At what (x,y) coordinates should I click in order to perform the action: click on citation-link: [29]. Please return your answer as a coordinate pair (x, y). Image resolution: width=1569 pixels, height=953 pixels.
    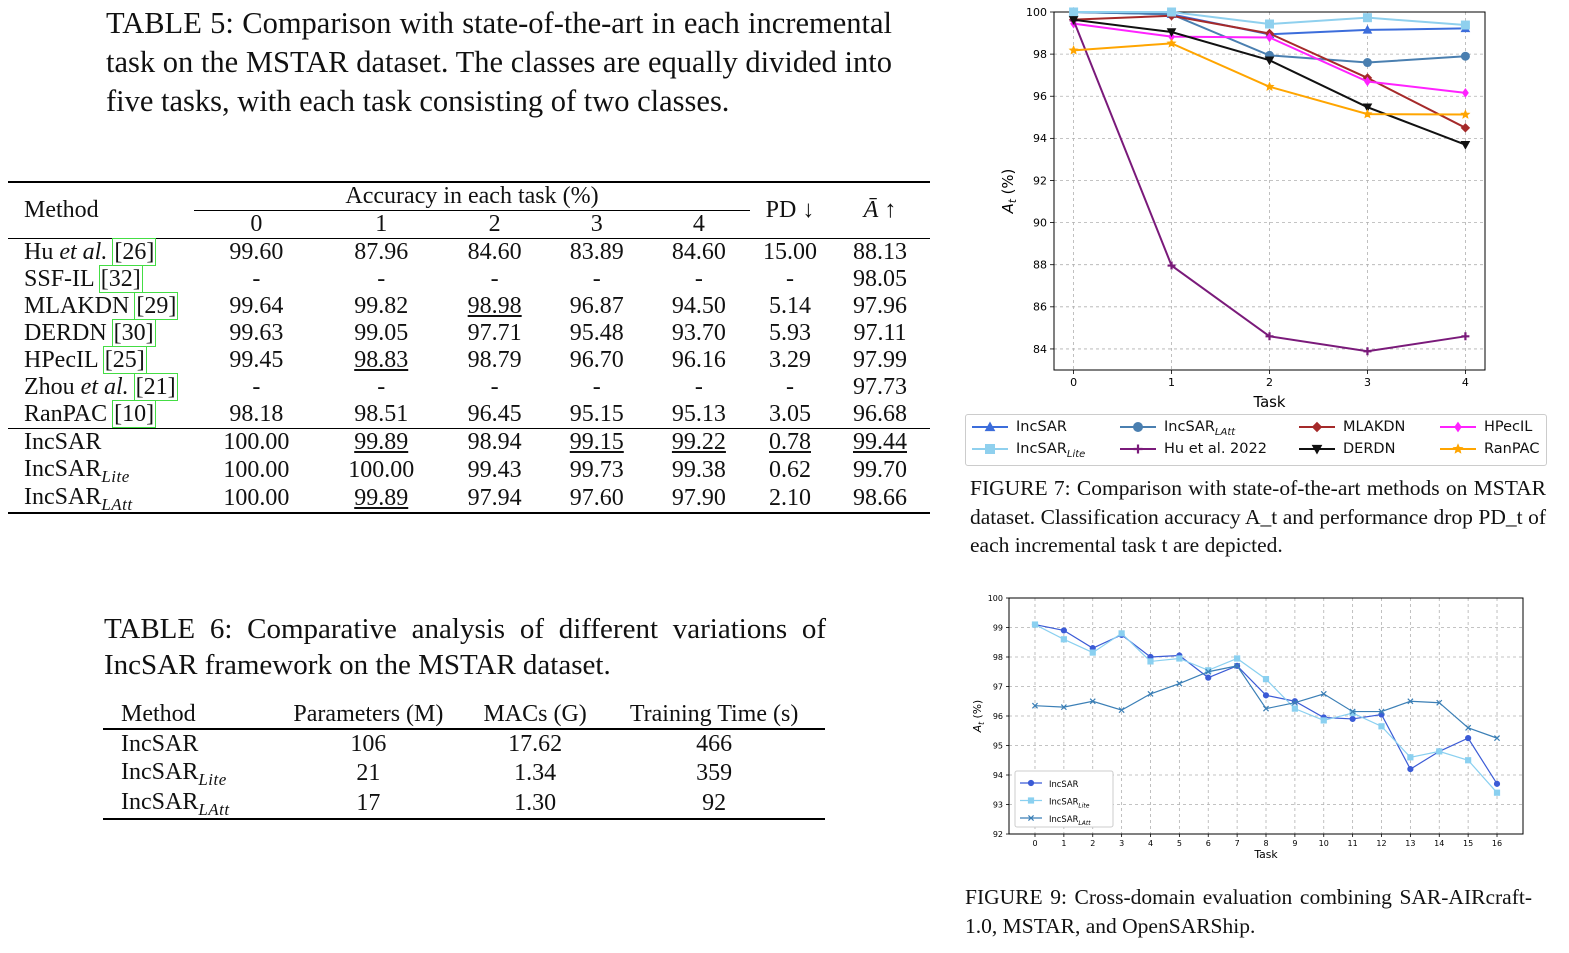
    Looking at the image, I should click on (156, 306).